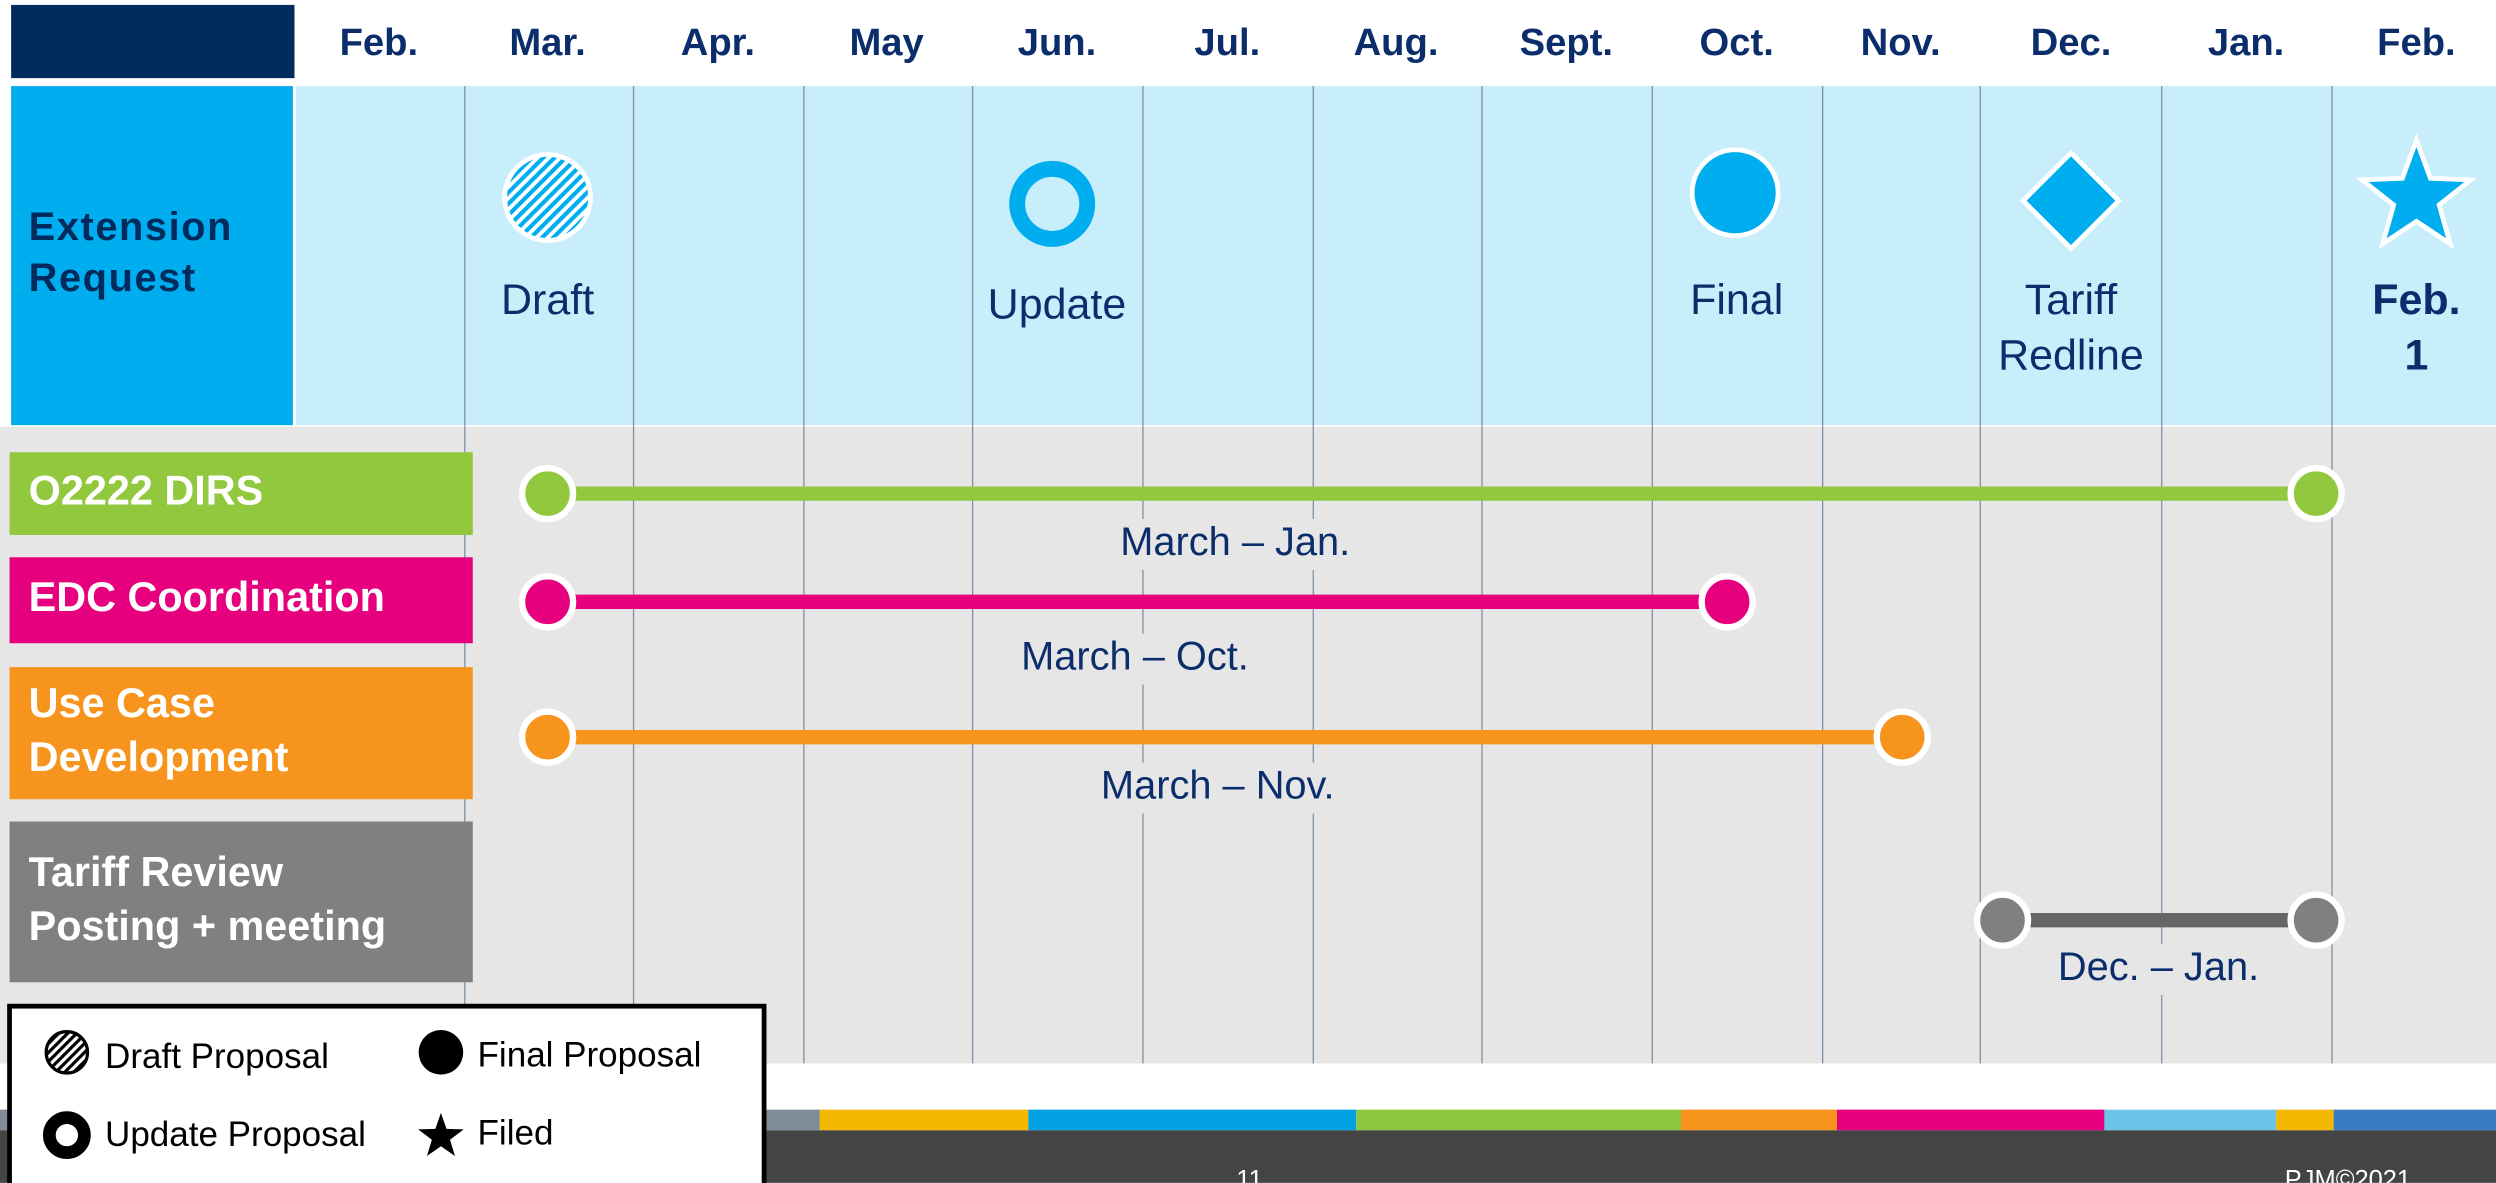  What do you see at coordinates (2416, 191) in the screenshot?
I see `filed-symbol` at bounding box center [2416, 191].